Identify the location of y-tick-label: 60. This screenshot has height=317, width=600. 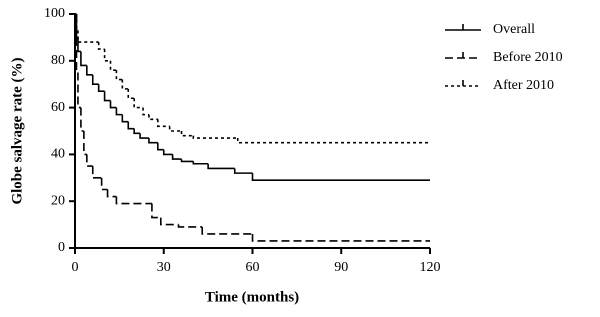
(58, 107).